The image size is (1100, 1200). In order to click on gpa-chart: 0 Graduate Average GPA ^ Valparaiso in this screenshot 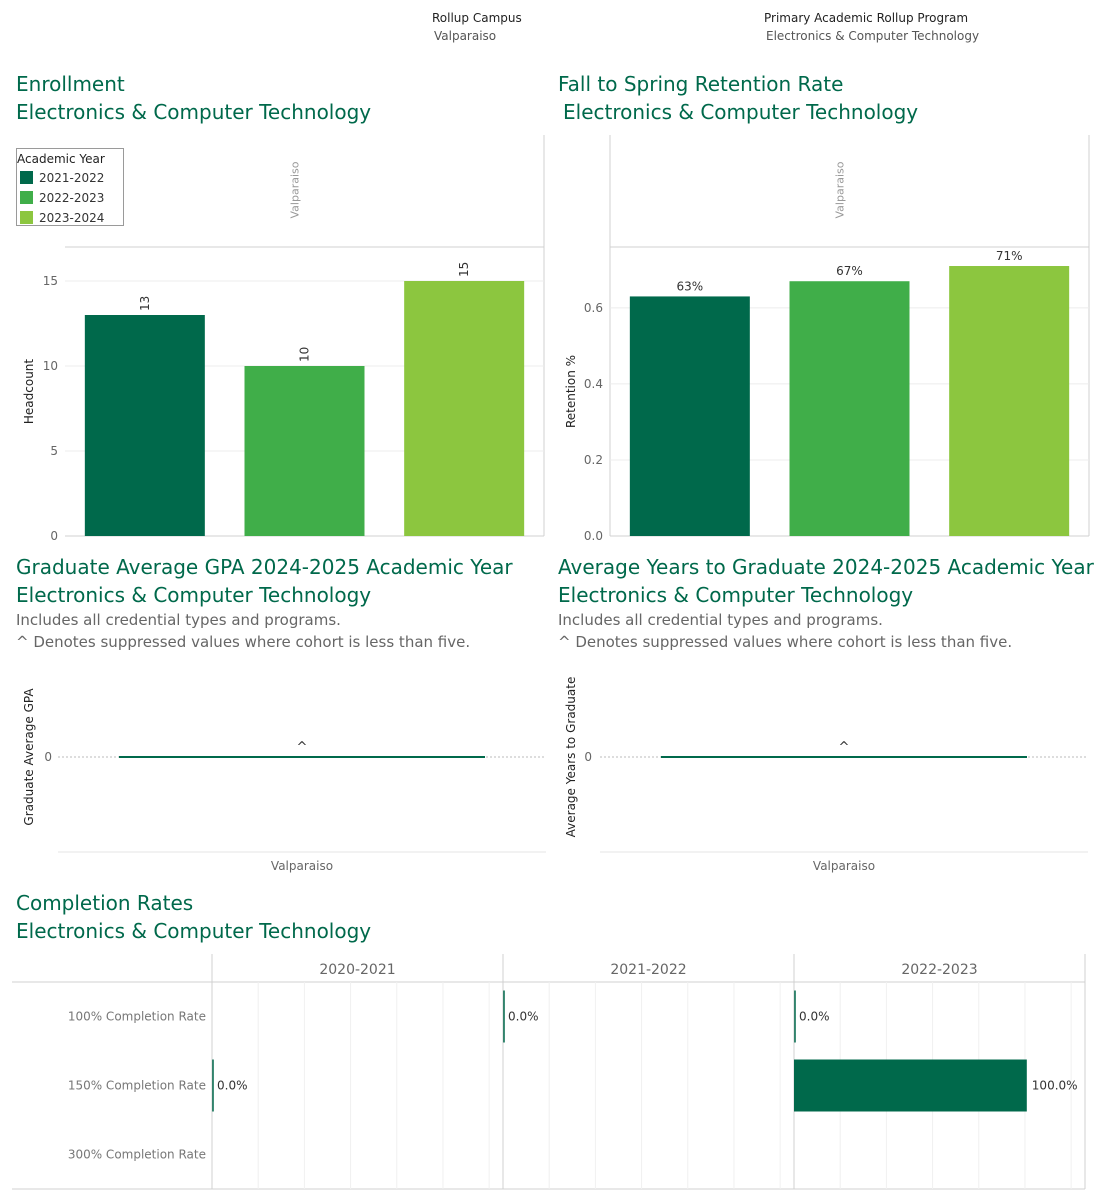, I will do `click(284, 780)`.